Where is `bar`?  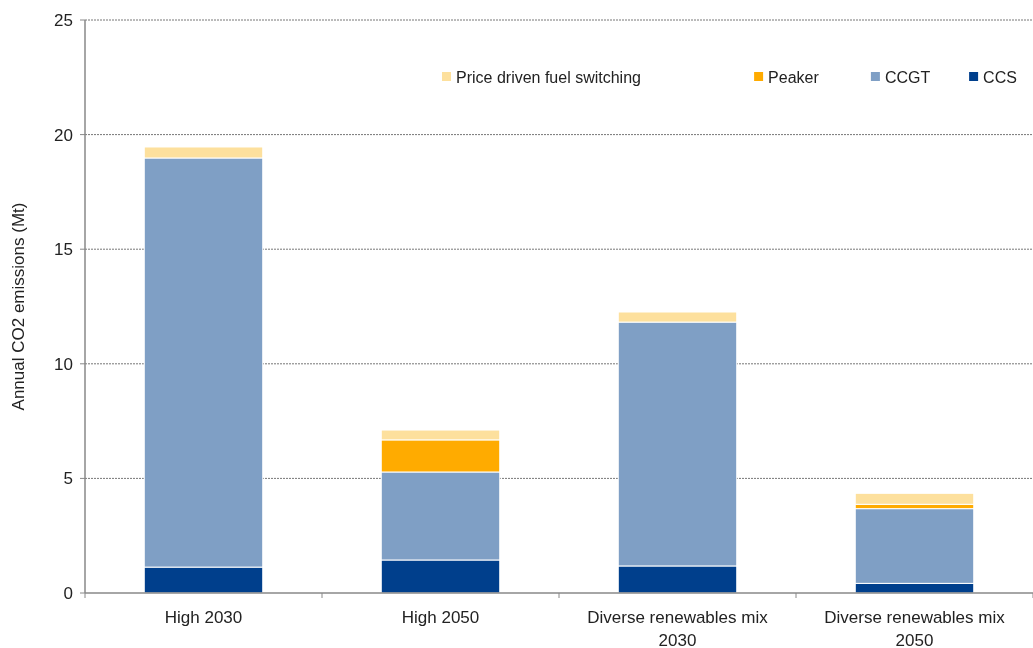 bar is located at coordinates (914, 498).